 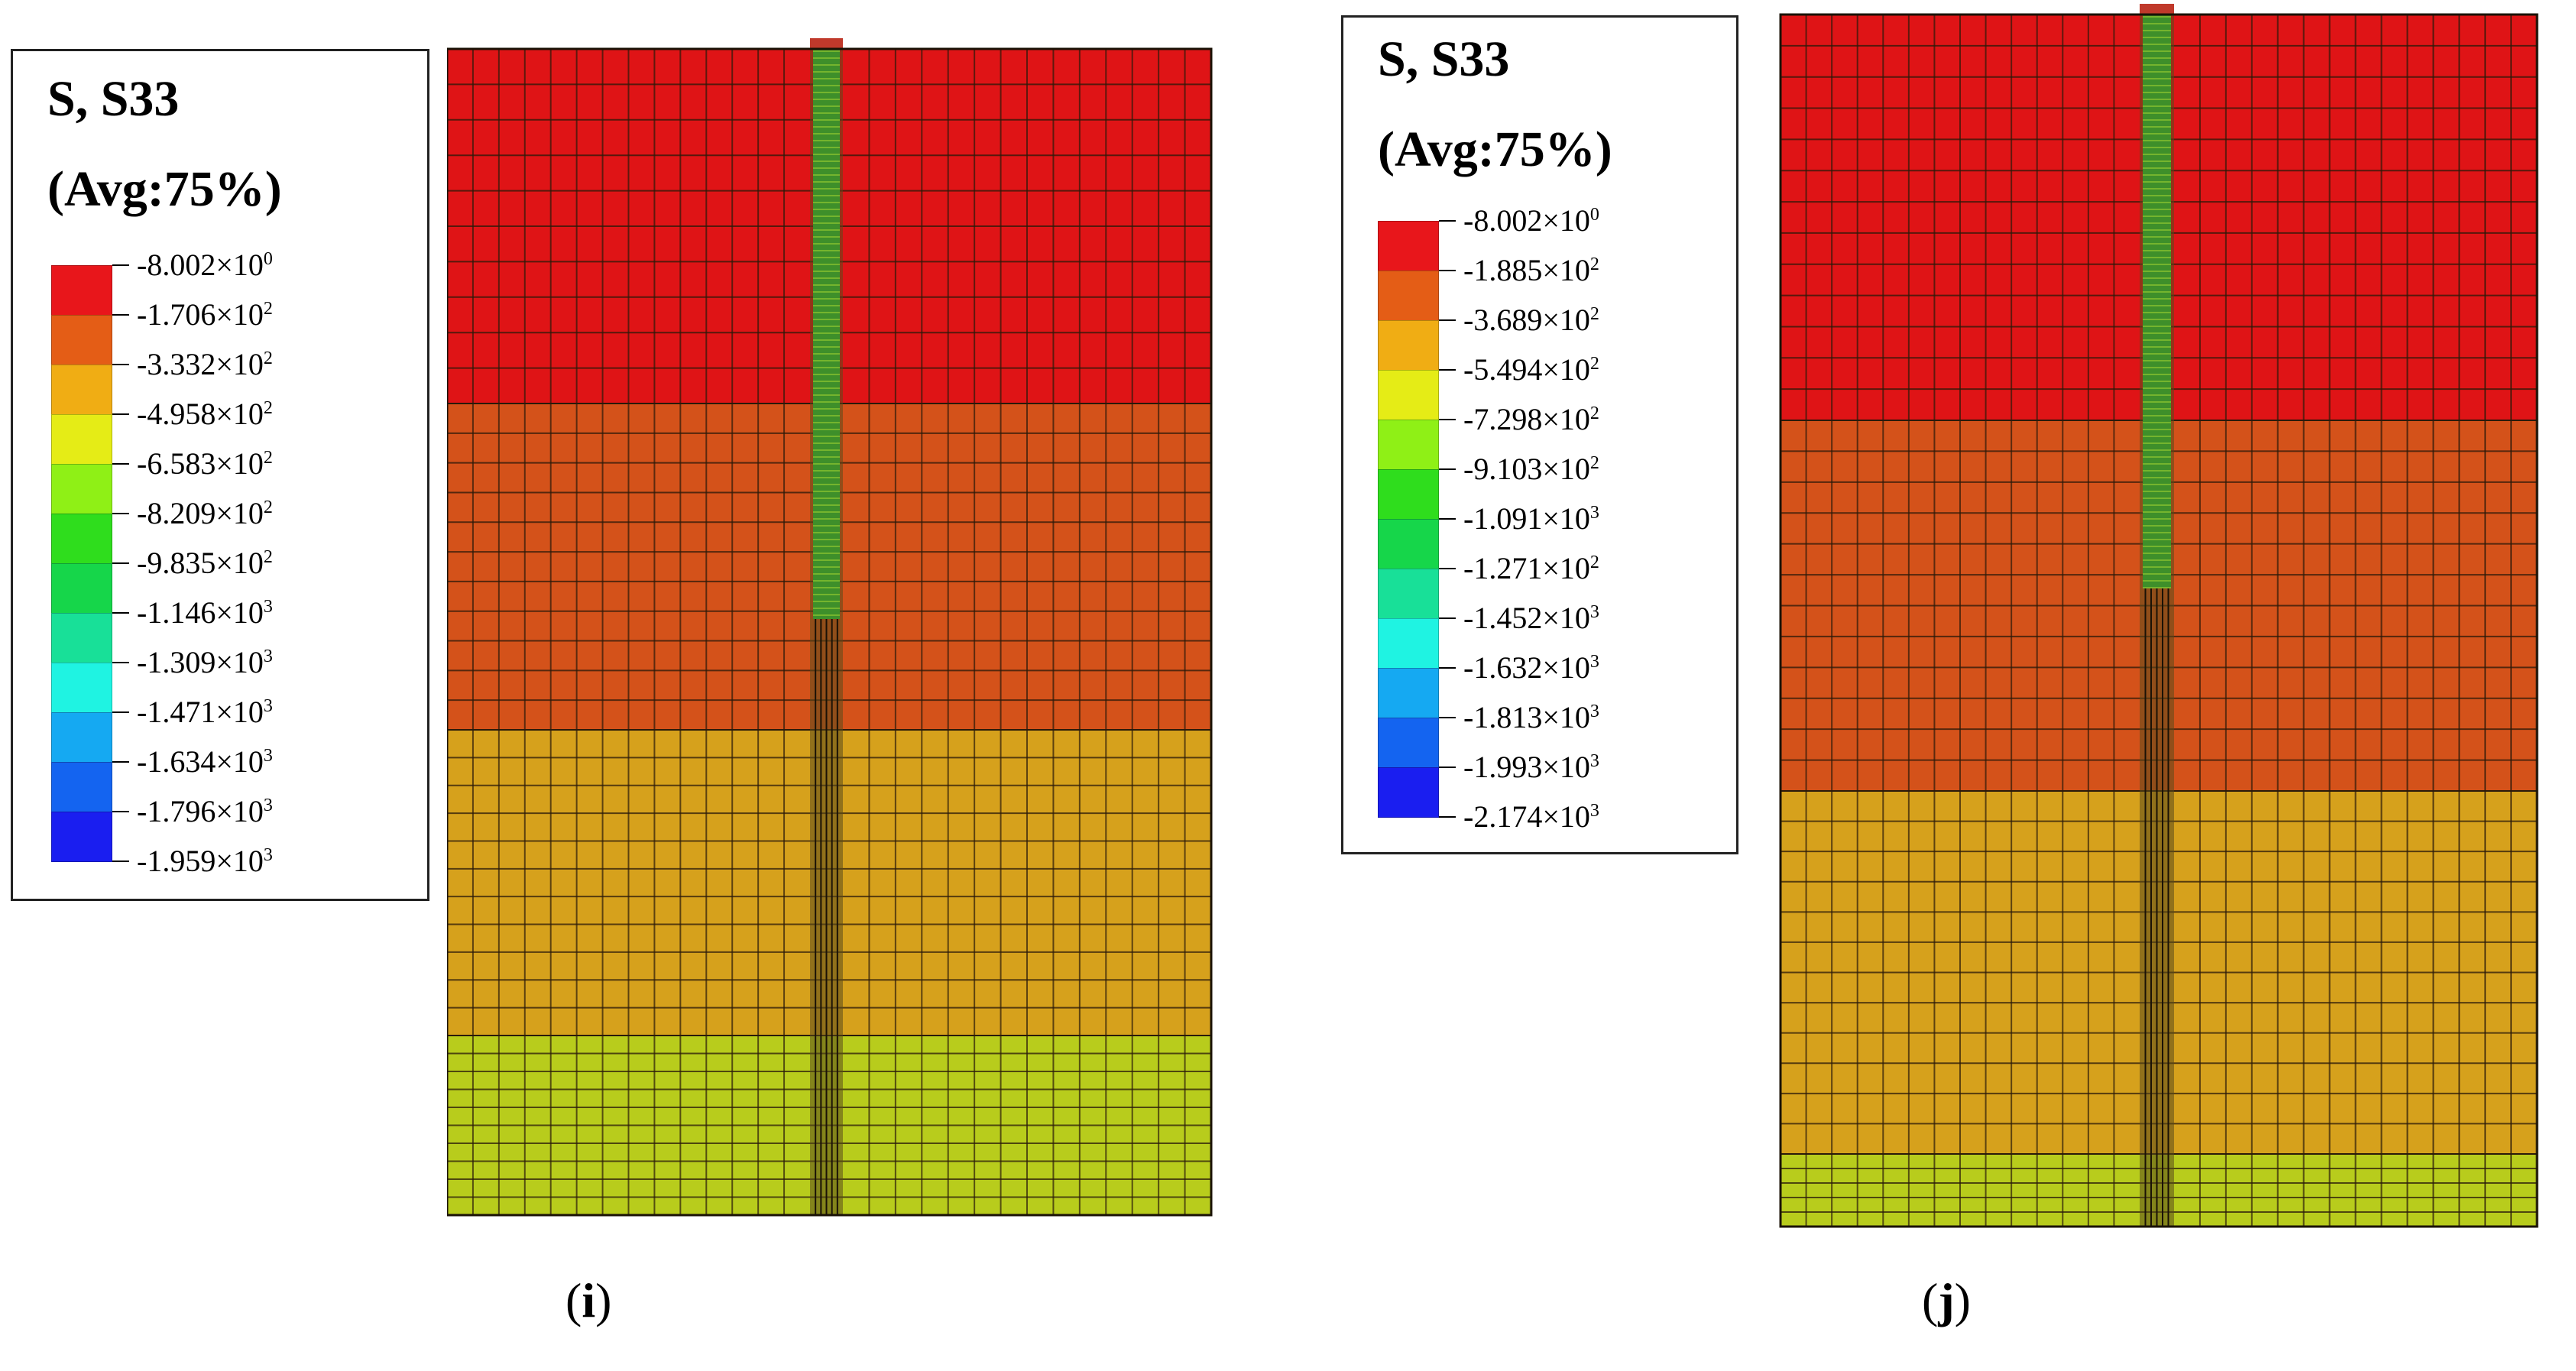 What do you see at coordinates (205, 315) in the screenshot?
I see `colorbar-tick-label: -1.706×102` at bounding box center [205, 315].